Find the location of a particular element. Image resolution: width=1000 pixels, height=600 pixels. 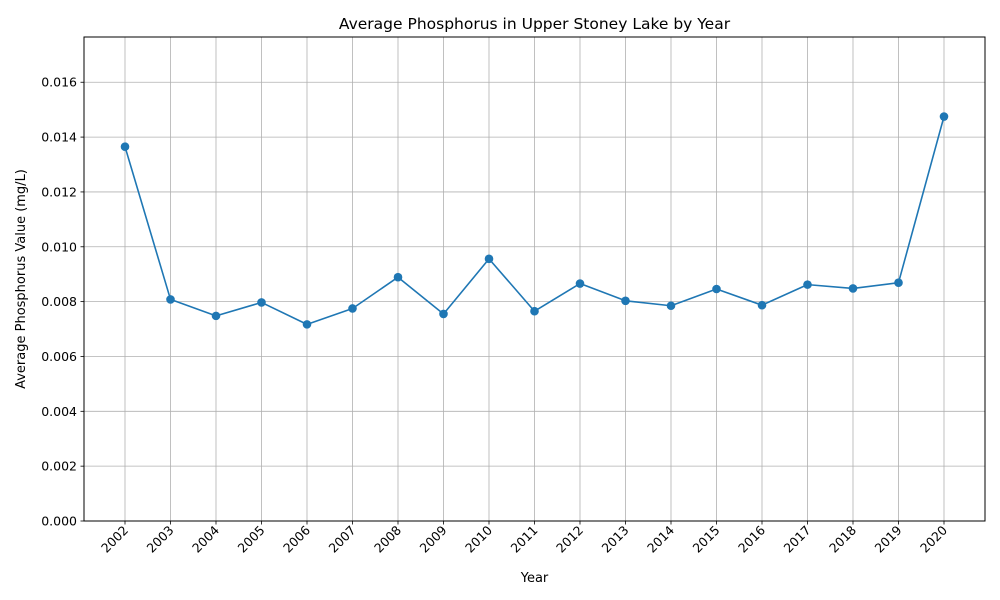

y-tick-label: 0.016 is located at coordinates (59, 82).